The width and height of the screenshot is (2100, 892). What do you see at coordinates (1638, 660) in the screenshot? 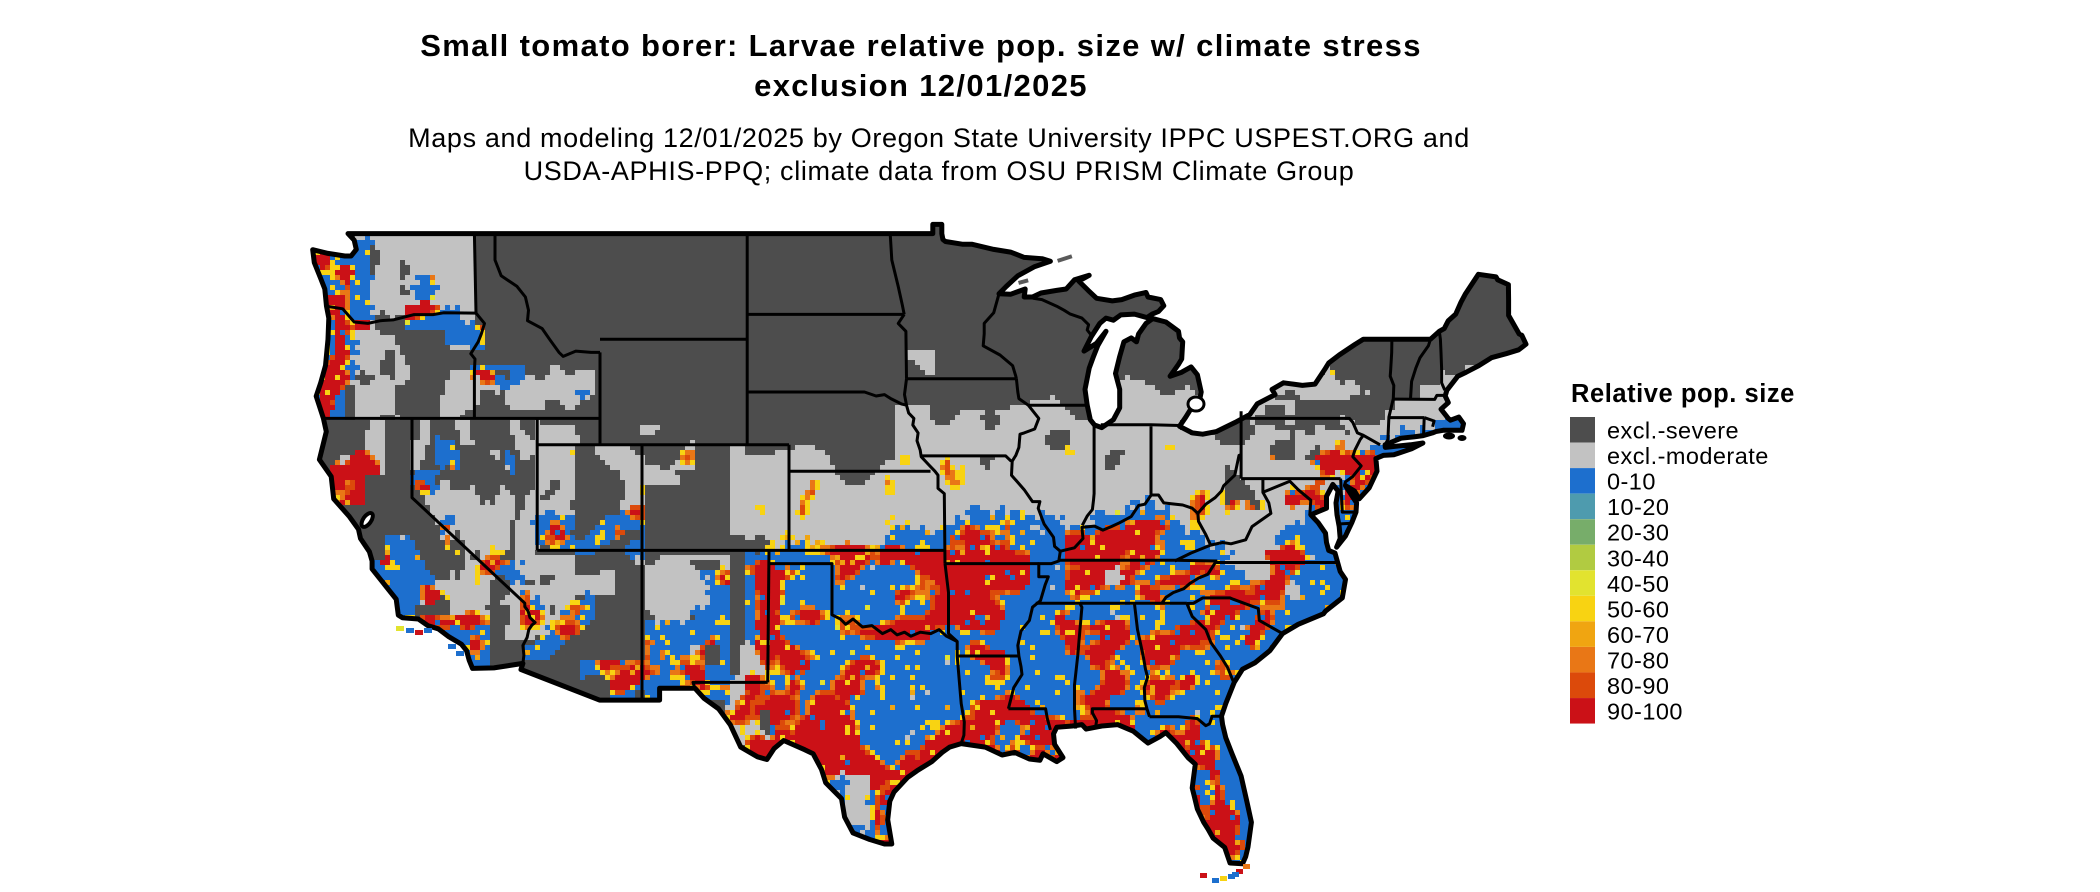
I see `svg-text: 70-80` at bounding box center [1638, 660].